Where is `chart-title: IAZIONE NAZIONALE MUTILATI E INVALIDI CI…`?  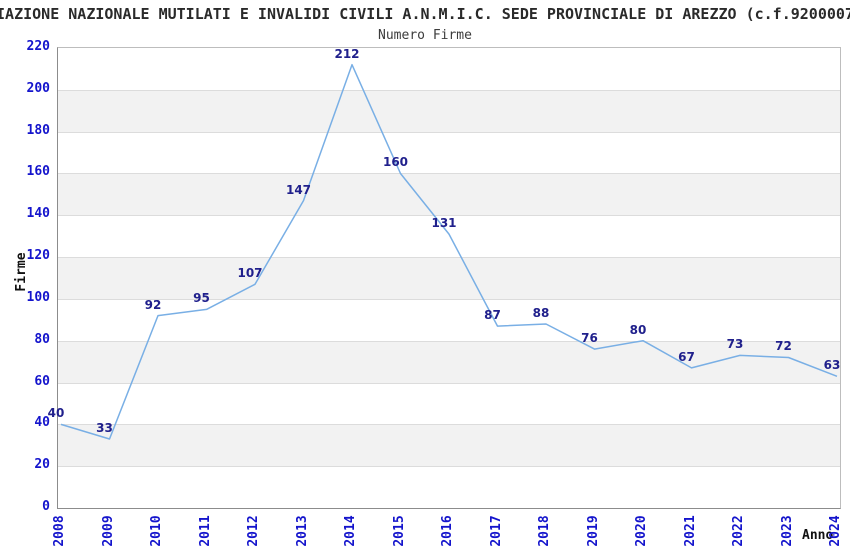 chart-title: IAZIONE NAZIONALE MUTILATI E INVALIDI CI… is located at coordinates (425, 14).